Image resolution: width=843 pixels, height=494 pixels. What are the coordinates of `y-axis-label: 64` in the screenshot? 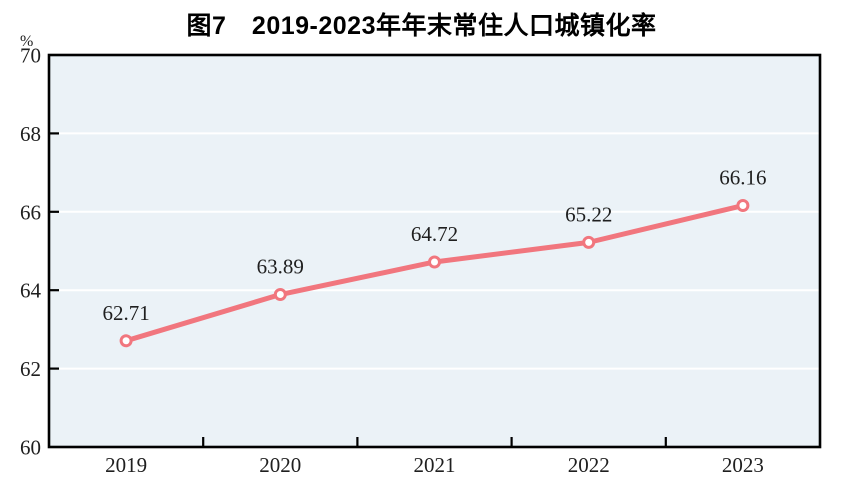 It's located at (31, 291).